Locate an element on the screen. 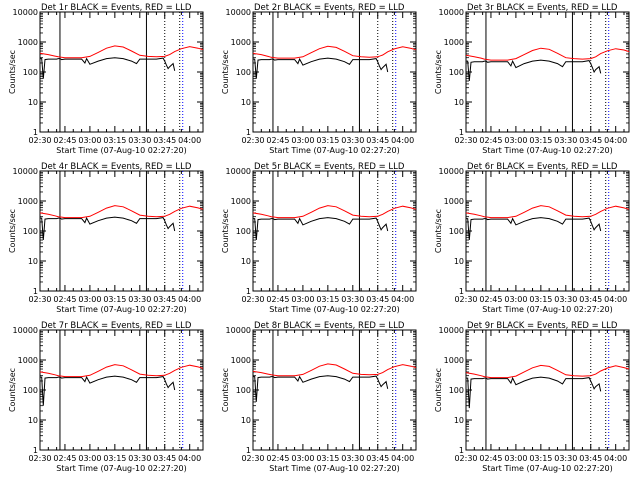 This screenshot has height=480, width=640. chart-9-xtick-label: 02:45 is located at coordinates (490, 458).